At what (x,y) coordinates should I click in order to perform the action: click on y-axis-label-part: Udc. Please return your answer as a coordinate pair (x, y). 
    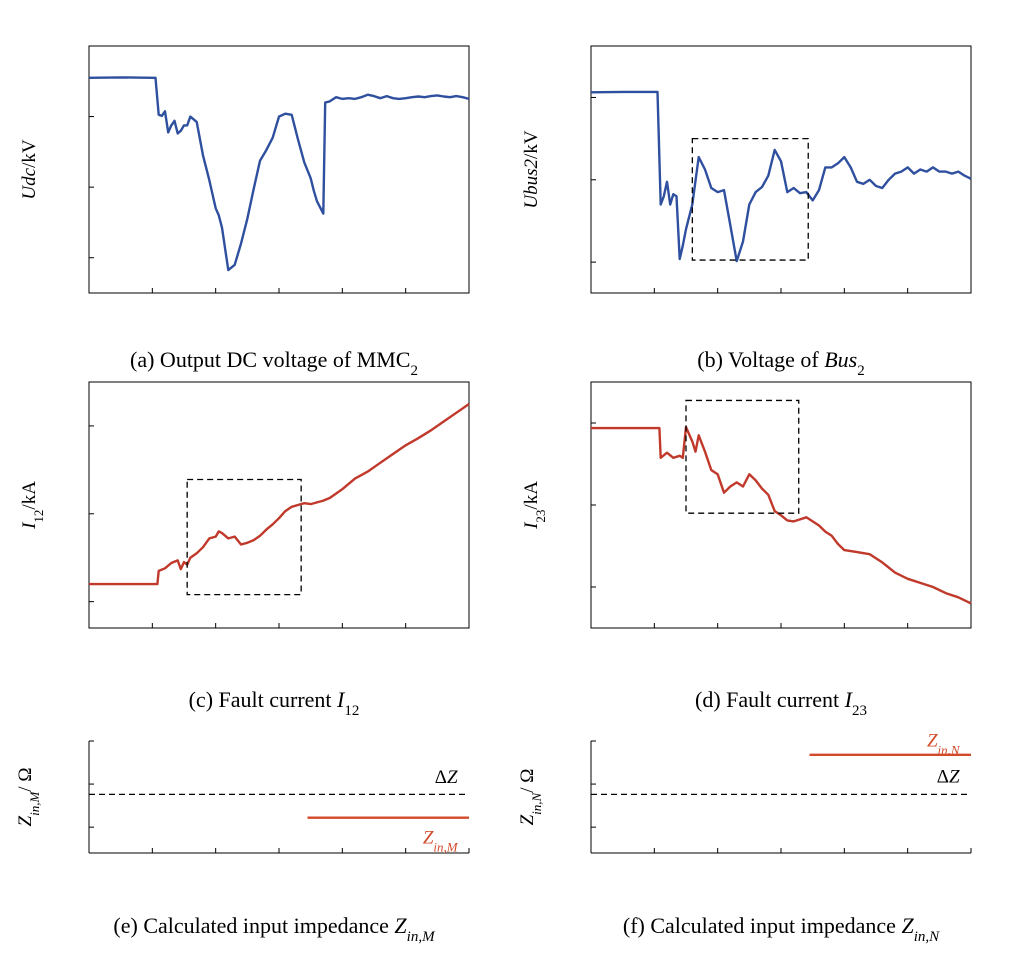
    Looking at the image, I should click on (29, 183).